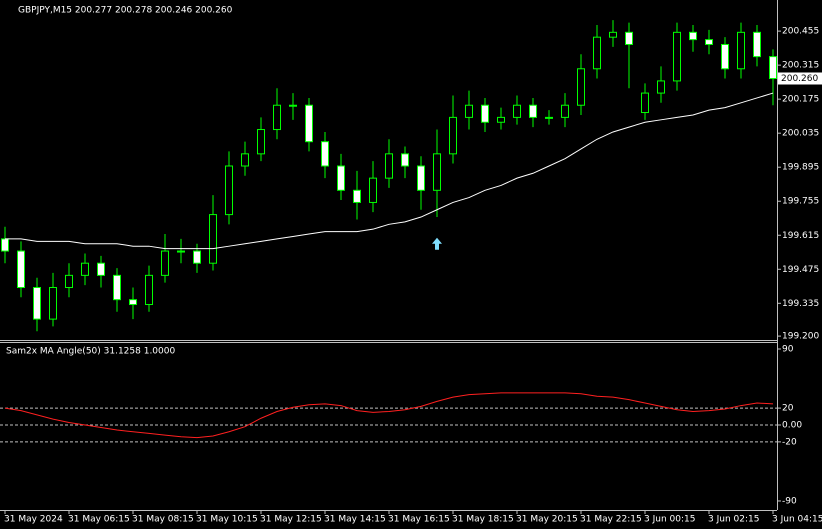  I want to click on current-price-label: 200.260, so click(799, 79).